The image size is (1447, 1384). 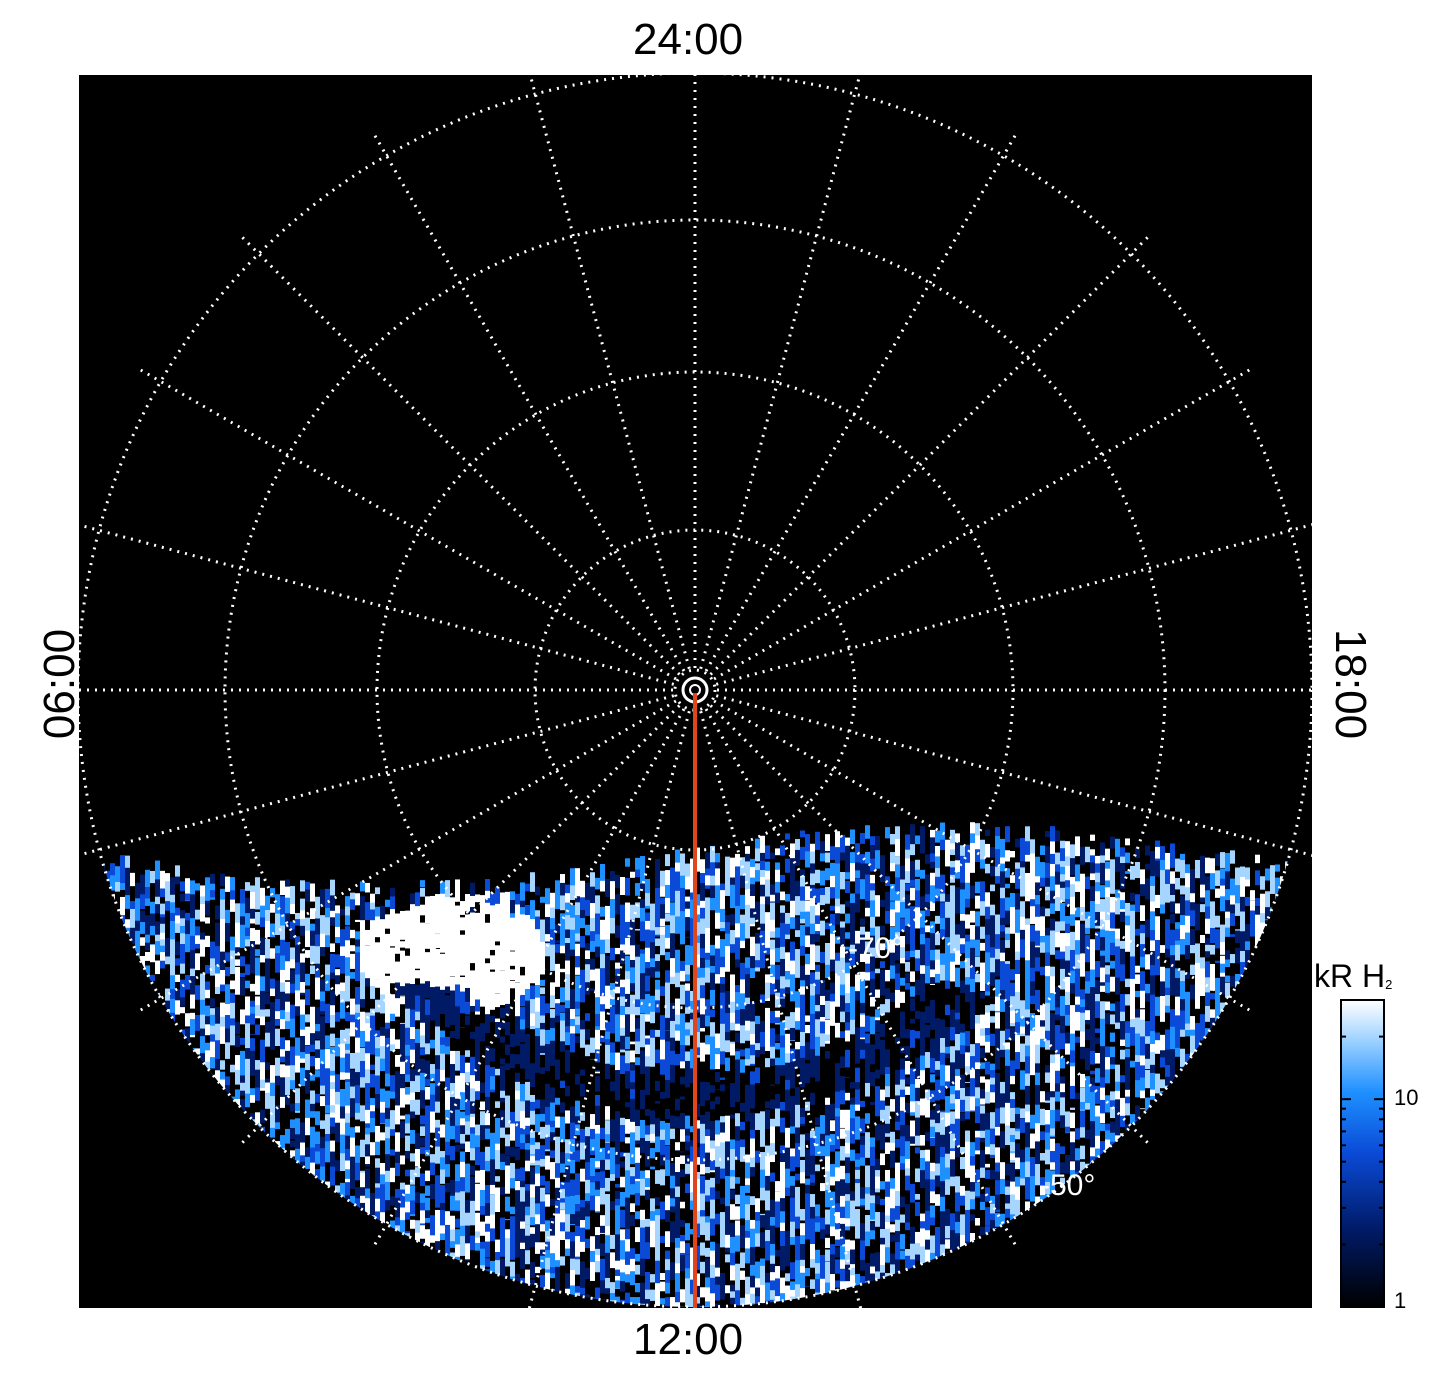 I want to click on local-time-label-noon: 12:00, so click(x=688, y=1339).